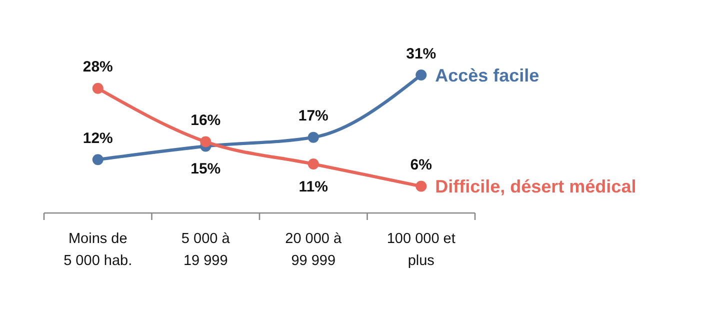  Describe the element at coordinates (206, 250) in the screenshot. I see `x-tick-label: 5 000 à 19 999` at that location.